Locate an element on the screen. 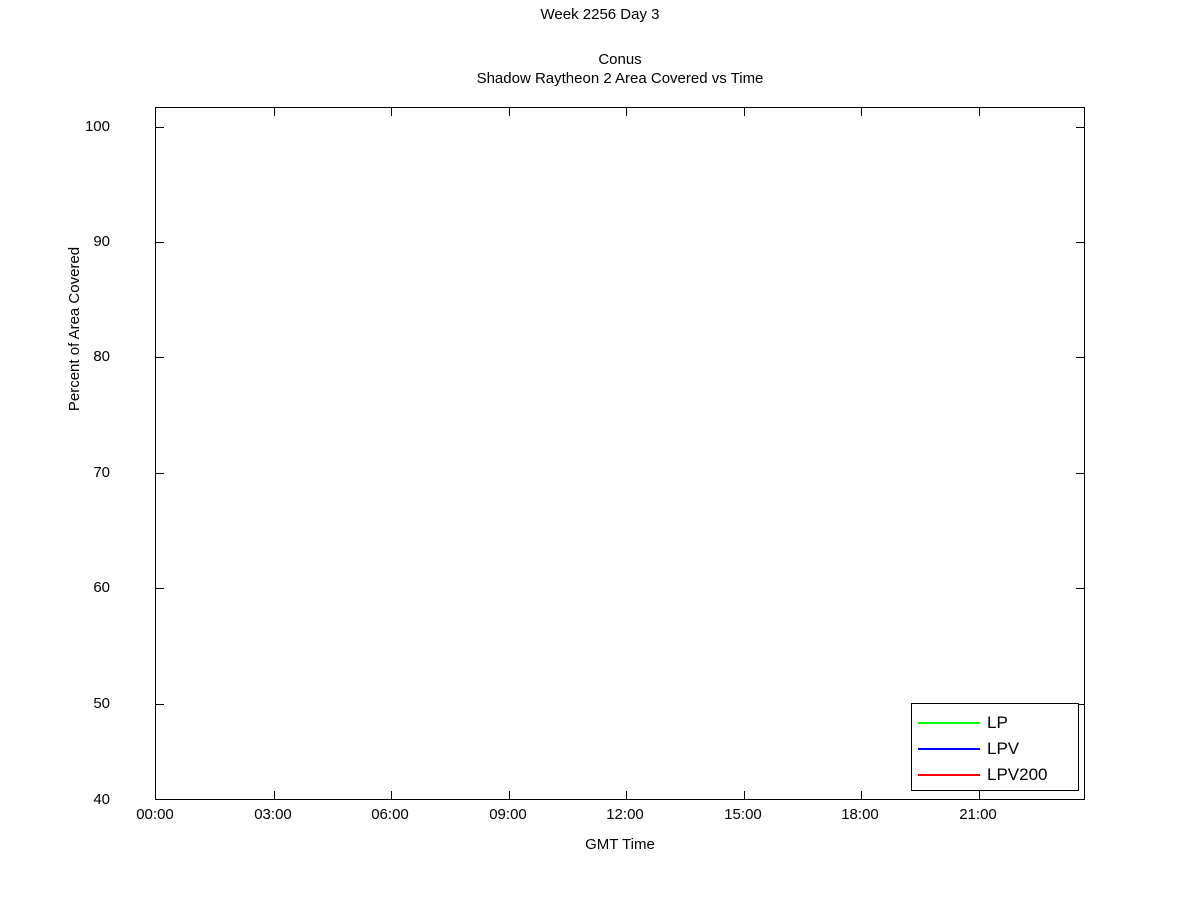 The image size is (1200, 900). x-tick-1800-top is located at coordinates (861, 112).